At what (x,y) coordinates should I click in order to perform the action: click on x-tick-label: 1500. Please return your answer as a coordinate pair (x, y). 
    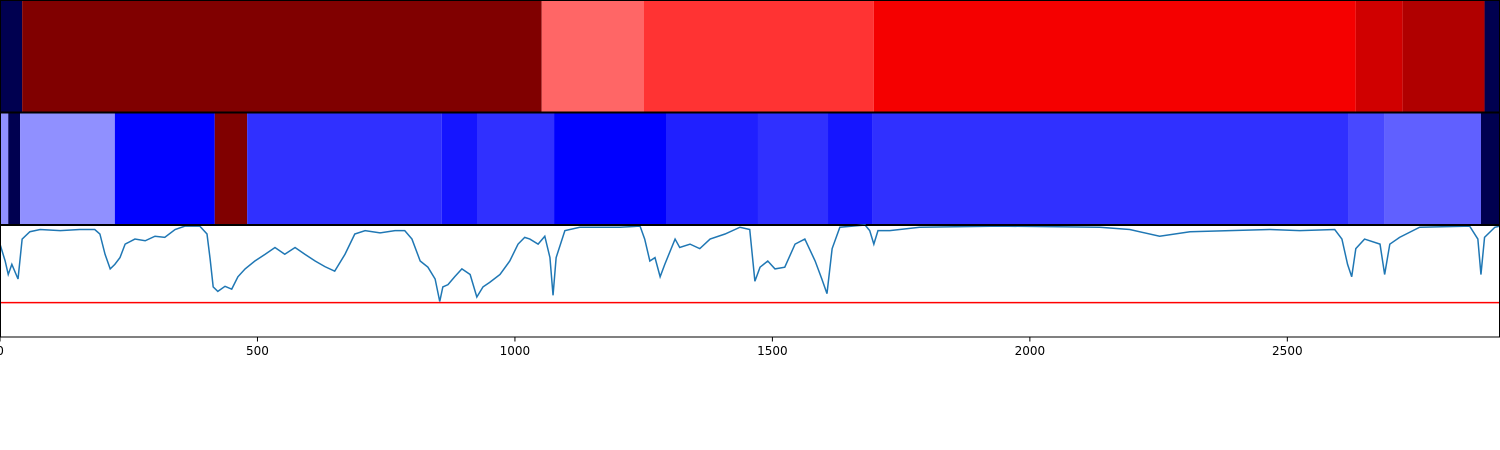
    Looking at the image, I should click on (772, 351).